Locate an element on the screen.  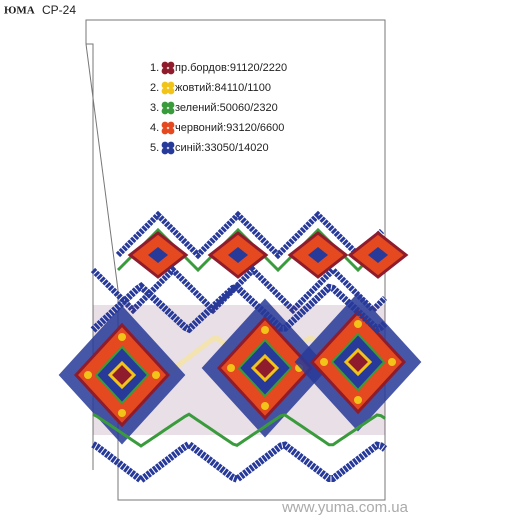
watermark: www.yuma.com.ua is located at coordinates (345, 507).